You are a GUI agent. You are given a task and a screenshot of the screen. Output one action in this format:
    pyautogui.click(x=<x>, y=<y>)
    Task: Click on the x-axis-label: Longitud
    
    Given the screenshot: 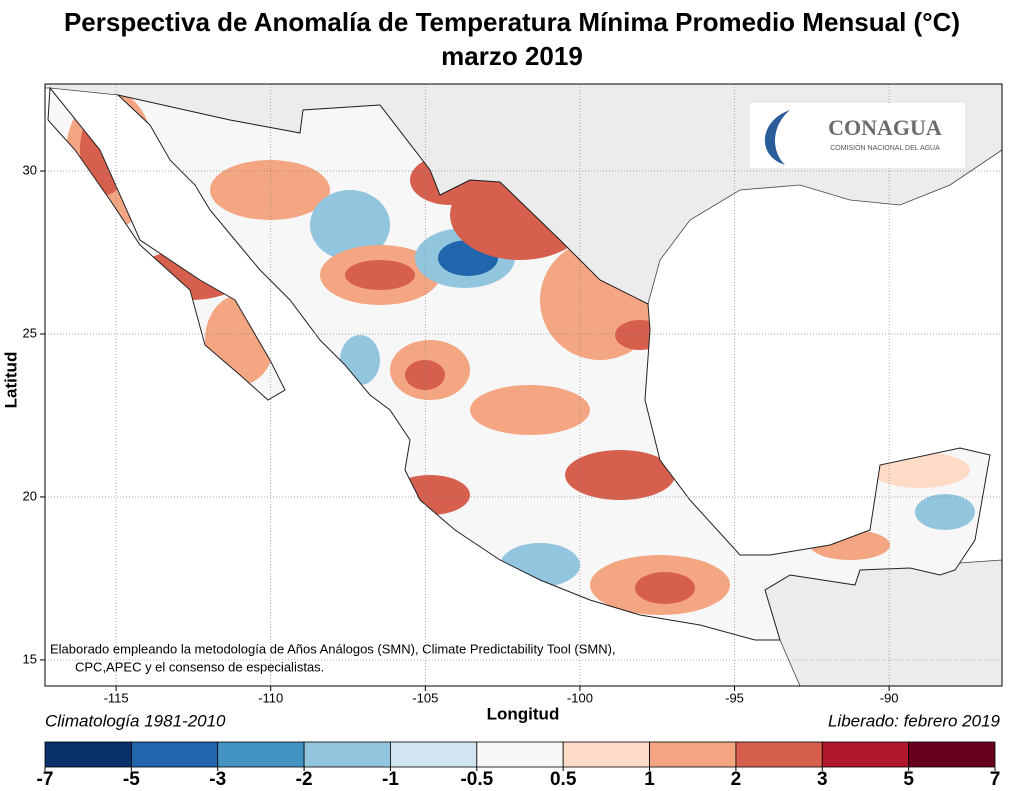 What is the action you would take?
    pyautogui.click(x=523, y=713)
    